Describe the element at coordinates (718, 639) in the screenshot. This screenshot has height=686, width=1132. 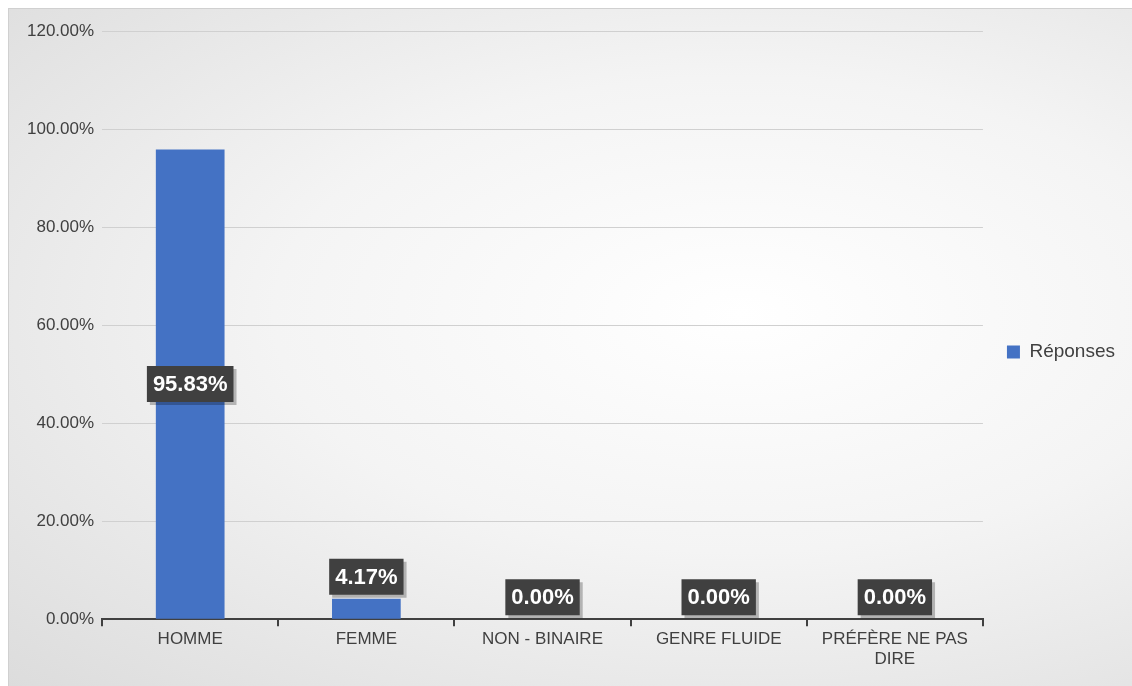
I see `x-tick-label: GENRE FLUIDE` at that location.